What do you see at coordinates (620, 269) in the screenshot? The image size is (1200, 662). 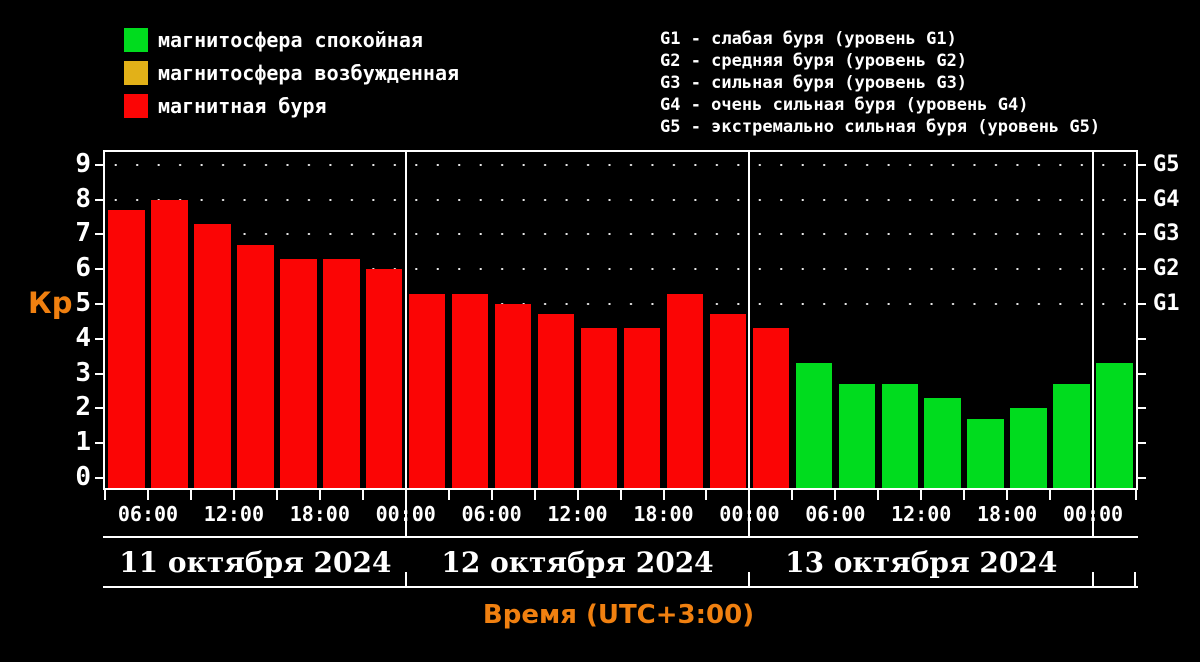 I see `gridline-dots-kp6` at bounding box center [620, 269].